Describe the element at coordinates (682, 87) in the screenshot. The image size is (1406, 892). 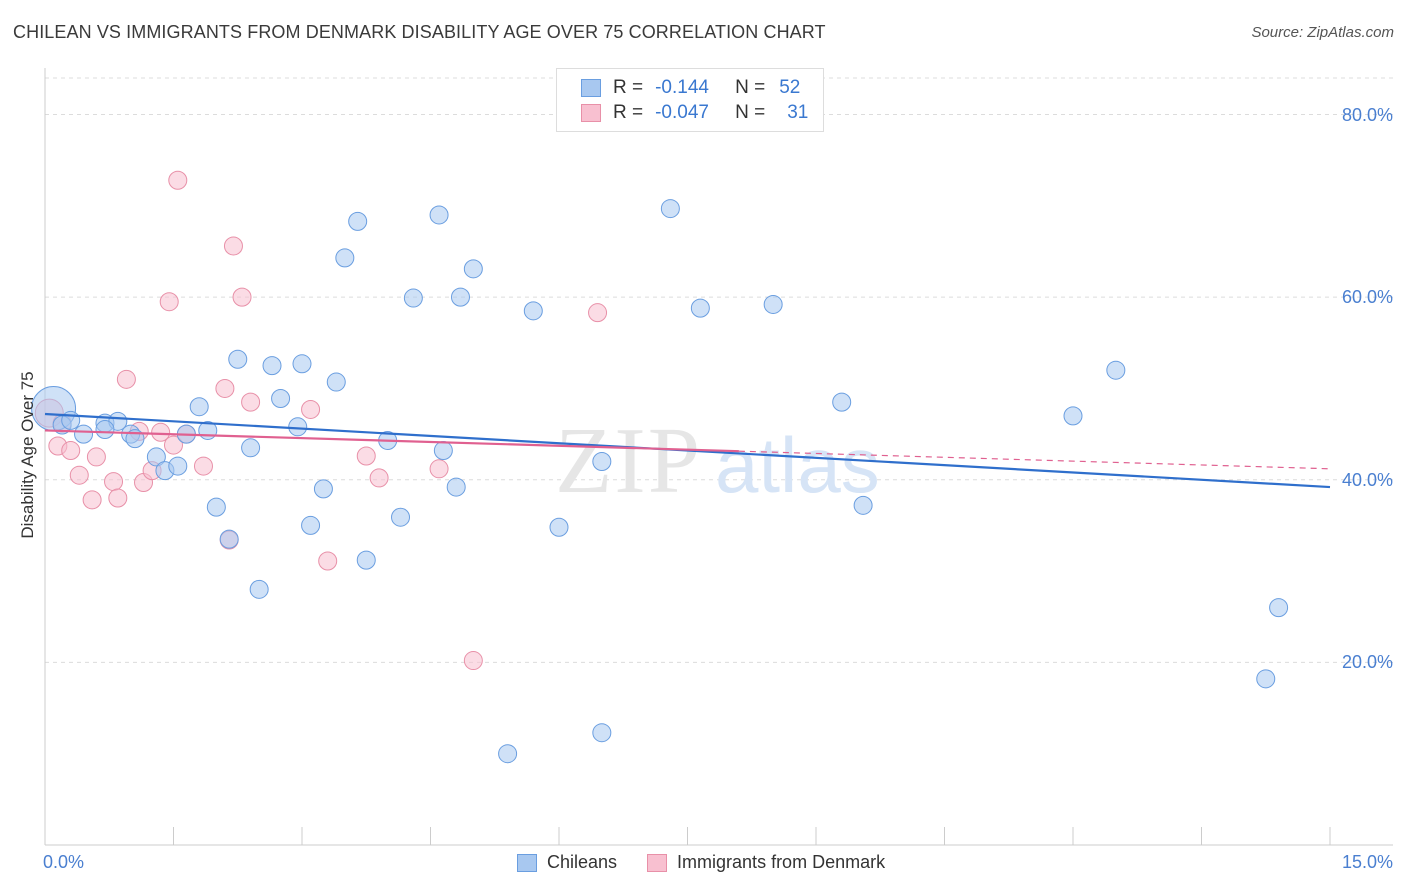
I see `legend-r-value: -0.144` at that location.